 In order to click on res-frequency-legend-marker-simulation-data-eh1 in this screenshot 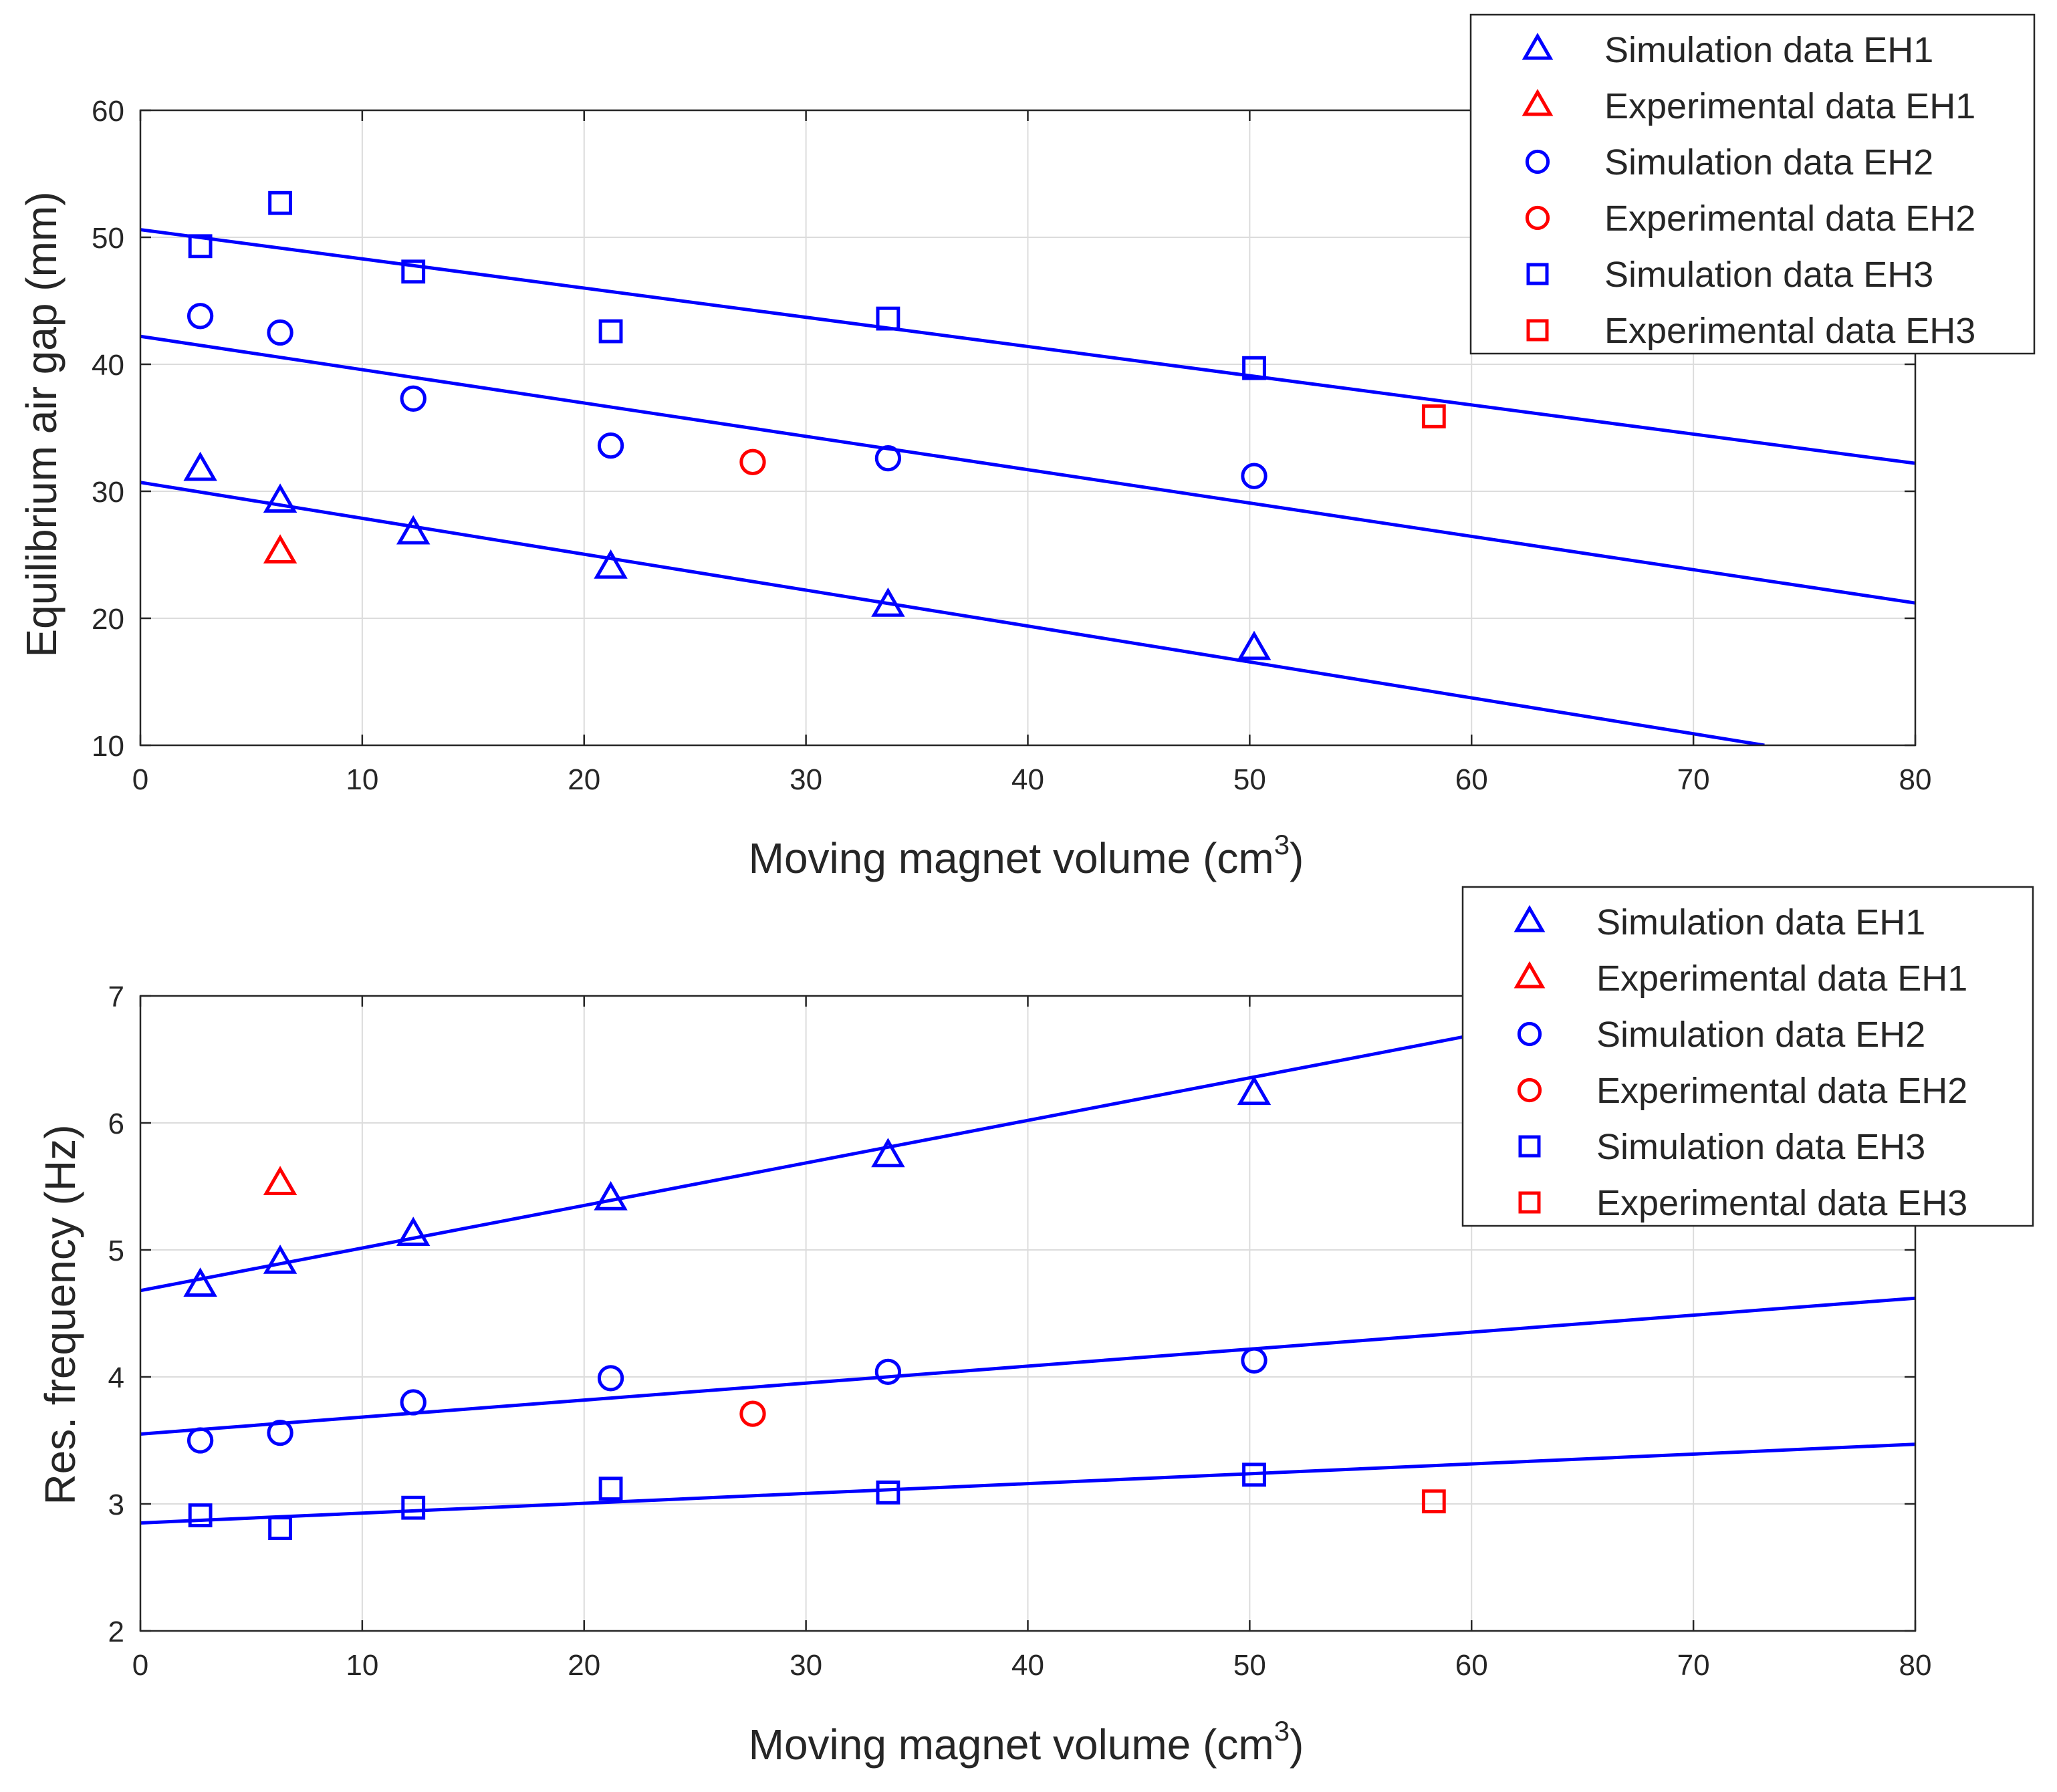, I will do `click(1530, 918)`.